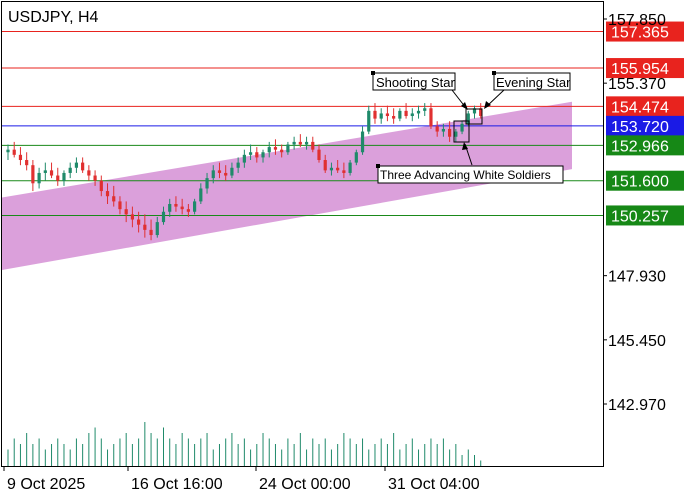  I want to click on level-label: 152.966, so click(640, 146).